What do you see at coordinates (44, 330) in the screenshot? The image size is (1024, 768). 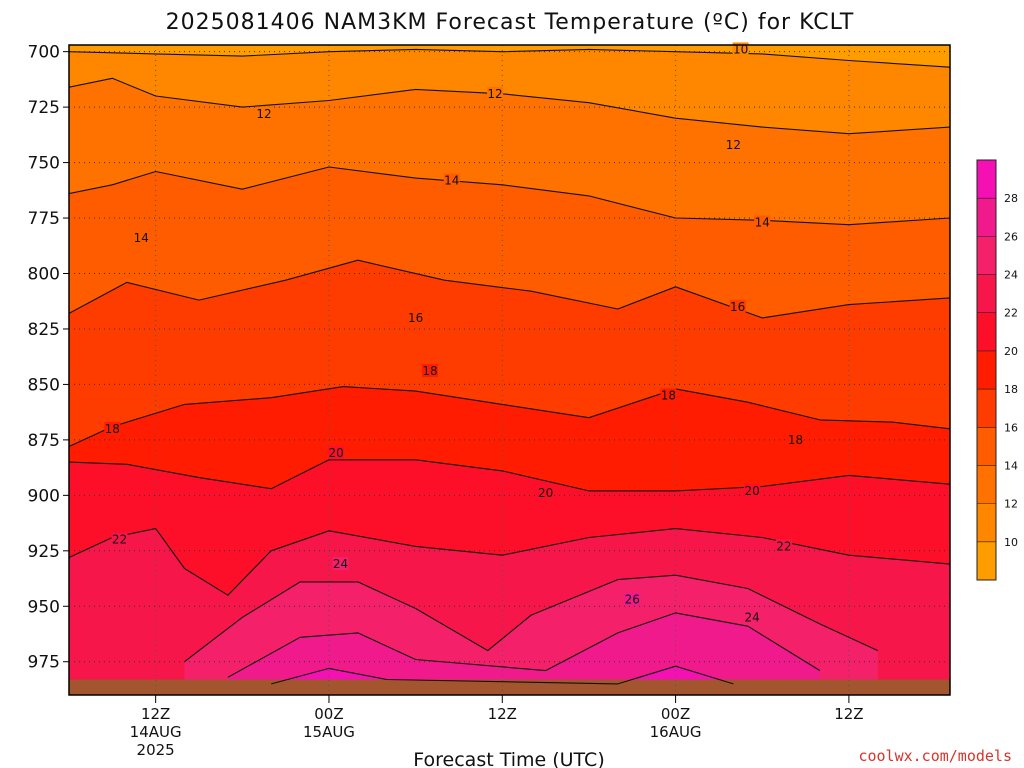 I see `y-tick-label: 825` at bounding box center [44, 330].